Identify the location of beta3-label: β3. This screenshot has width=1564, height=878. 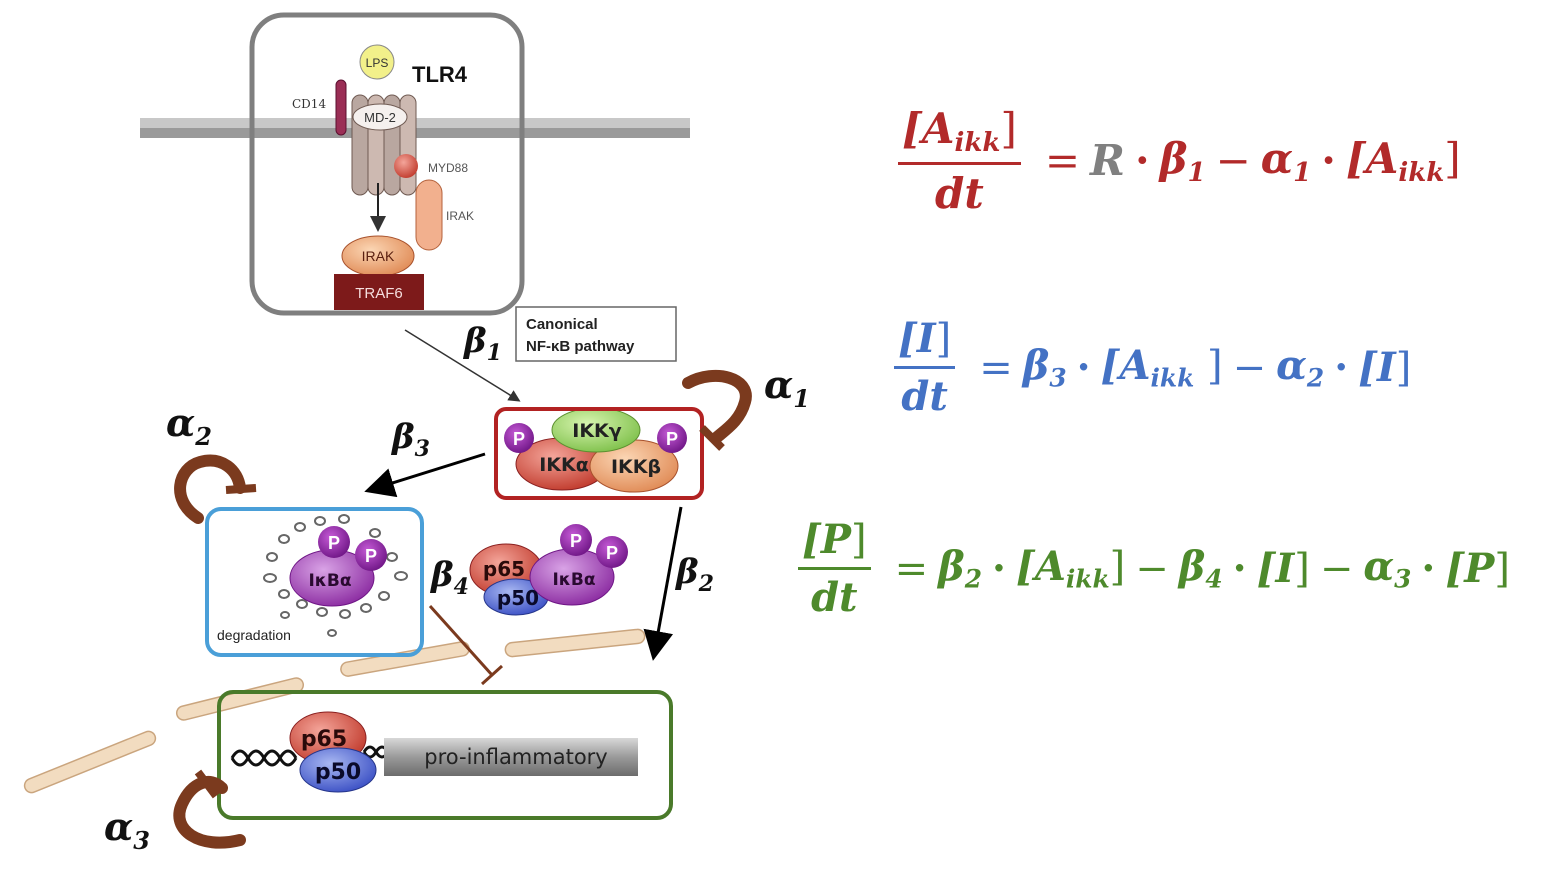
(410, 439).